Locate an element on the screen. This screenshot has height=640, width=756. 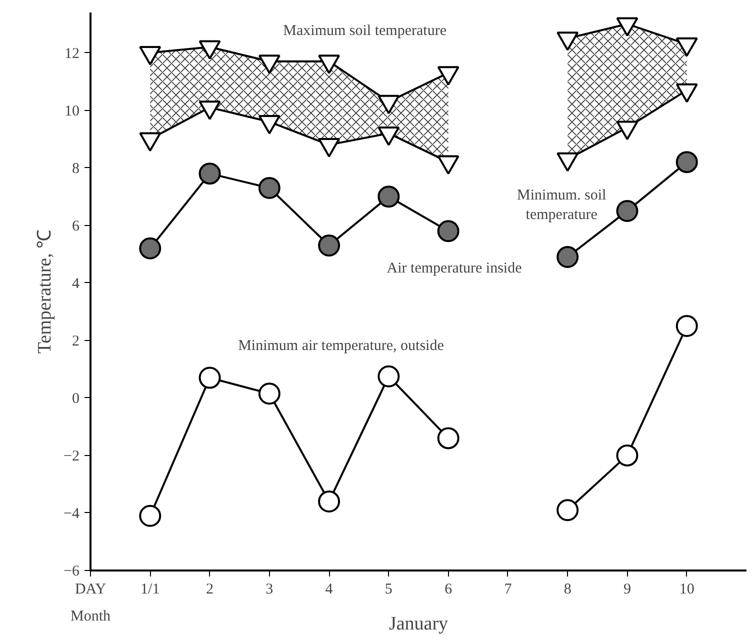
y-tick-label: −2 is located at coordinates (72, 456).